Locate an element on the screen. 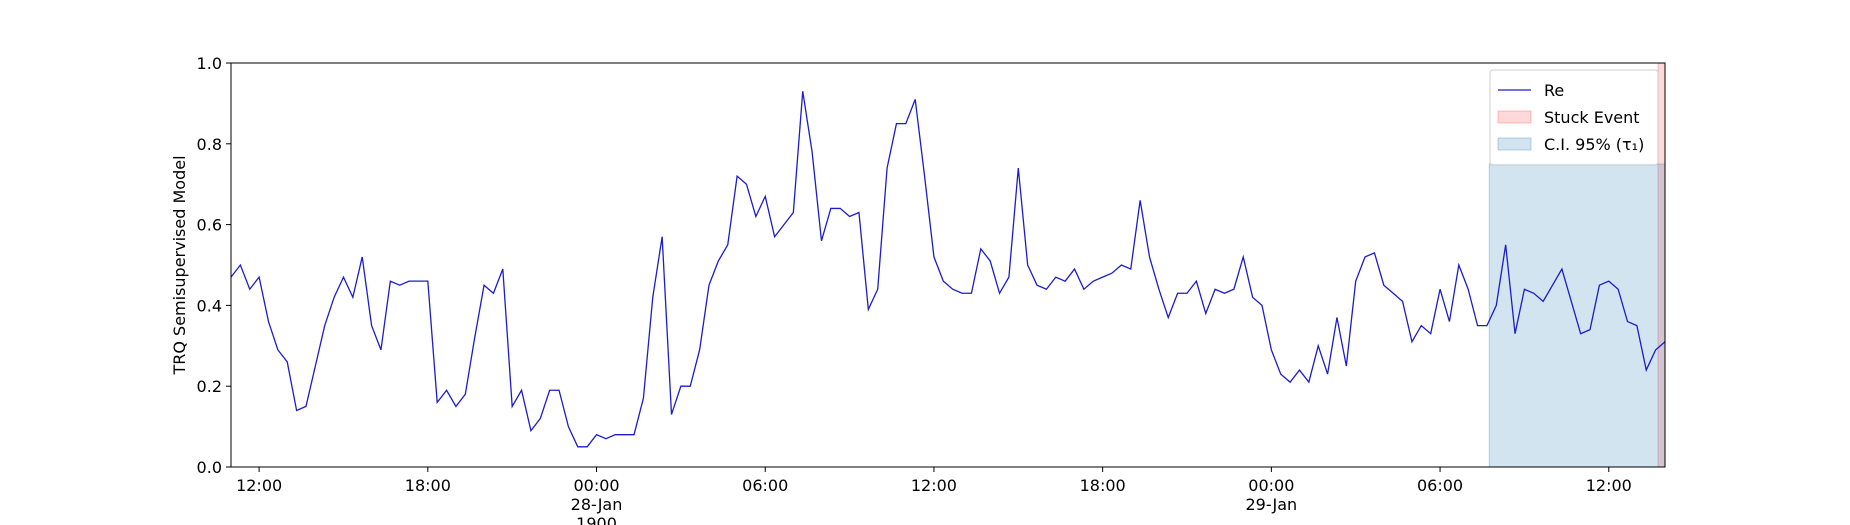 The image size is (1850, 525). y-tick-label: 0.6 is located at coordinates (209, 225).